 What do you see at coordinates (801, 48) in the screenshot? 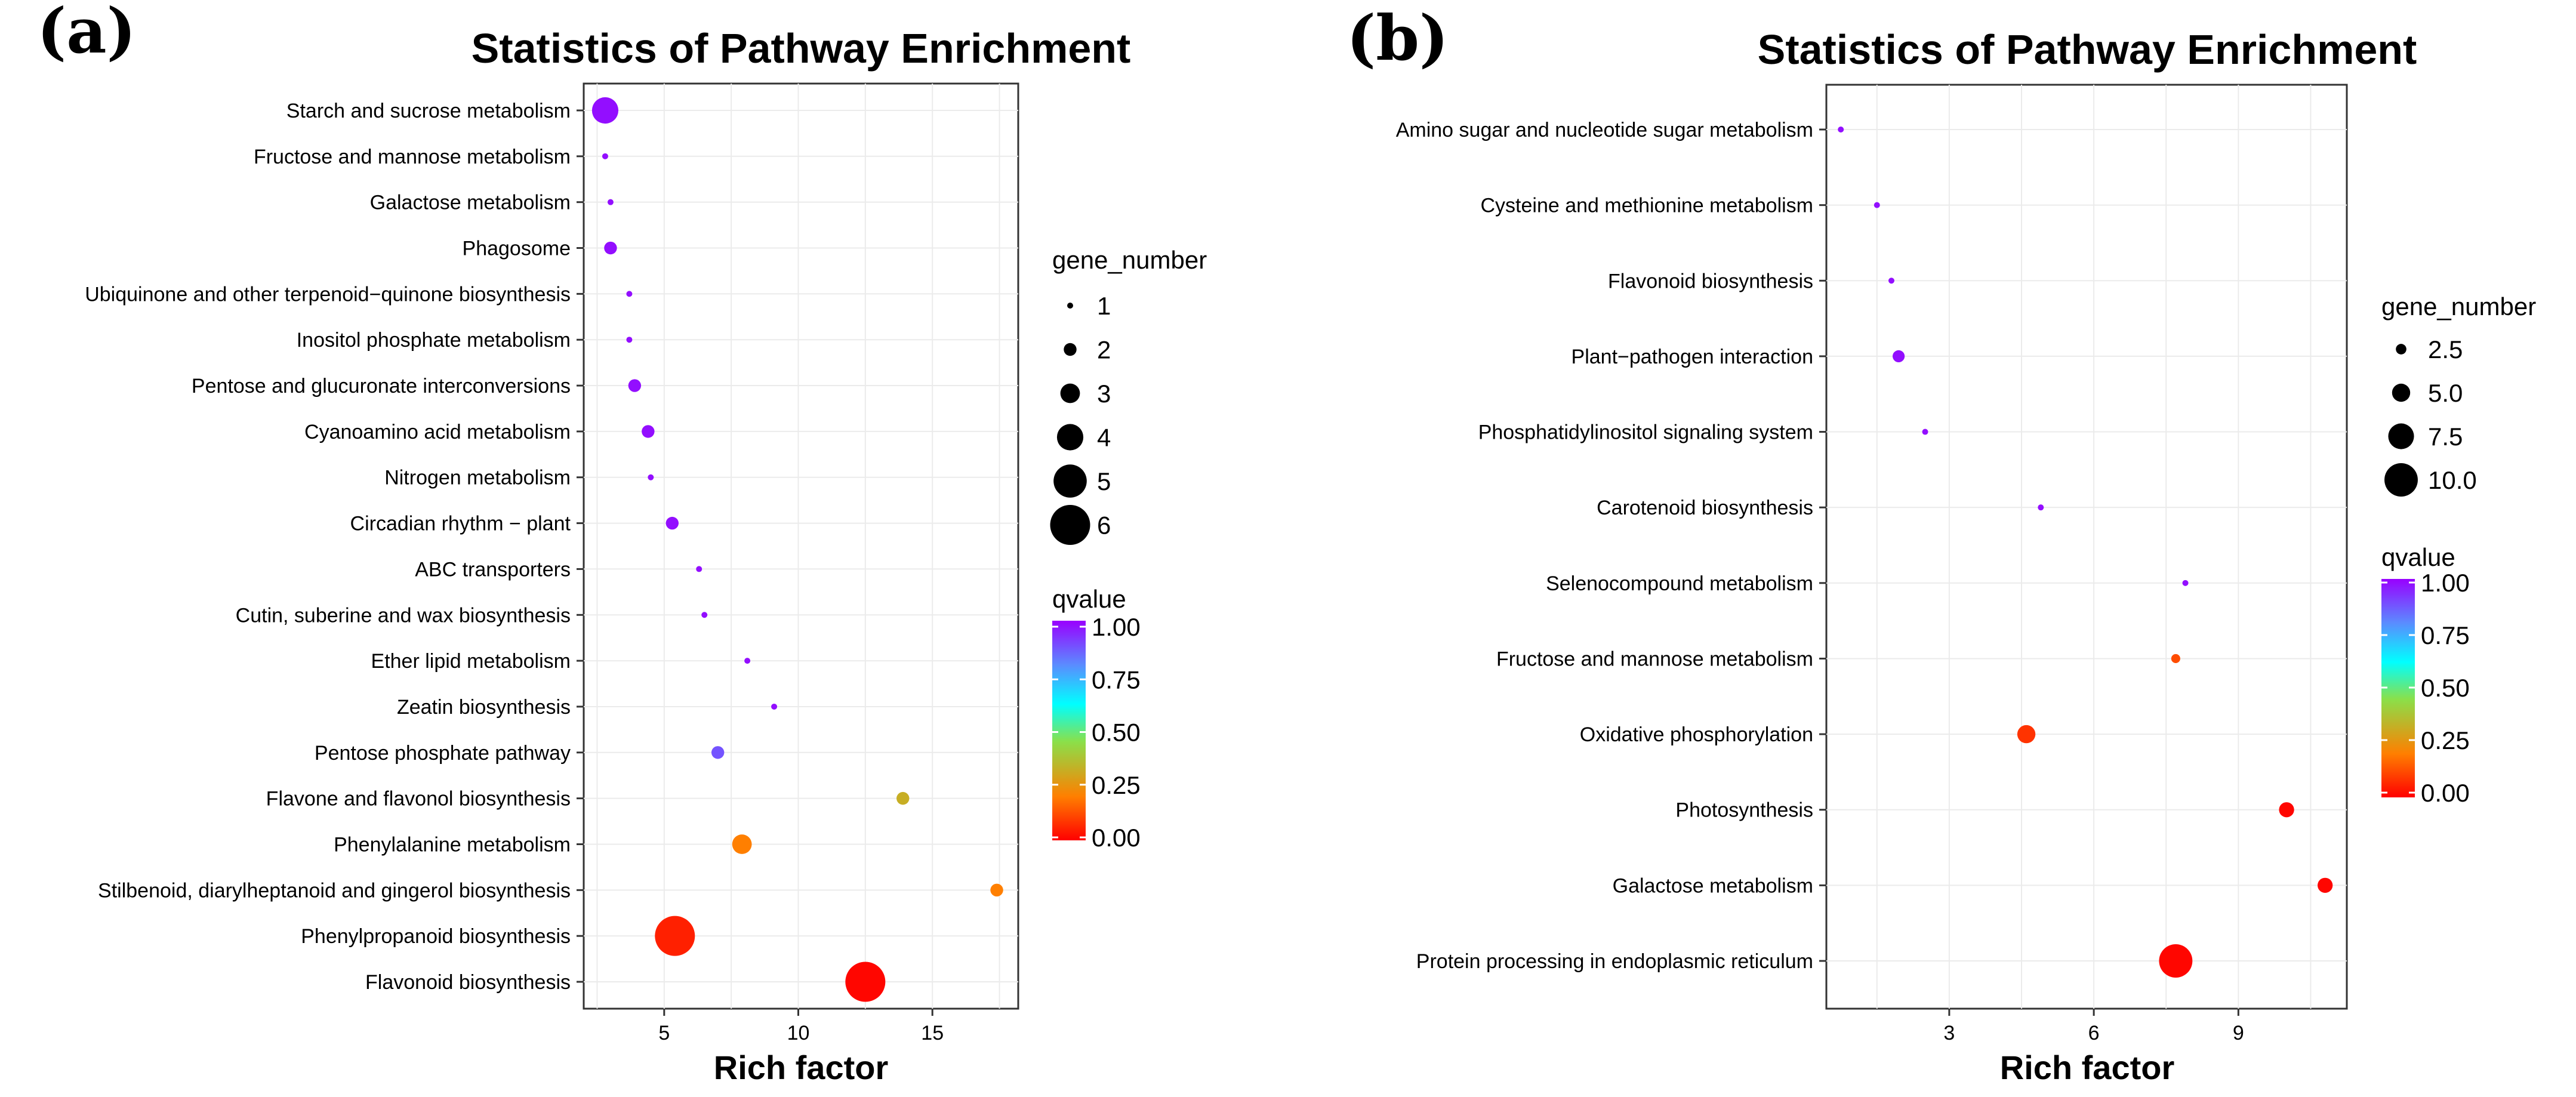
I see `panel-a-title: Statistics of Pathway Enrichment` at bounding box center [801, 48].